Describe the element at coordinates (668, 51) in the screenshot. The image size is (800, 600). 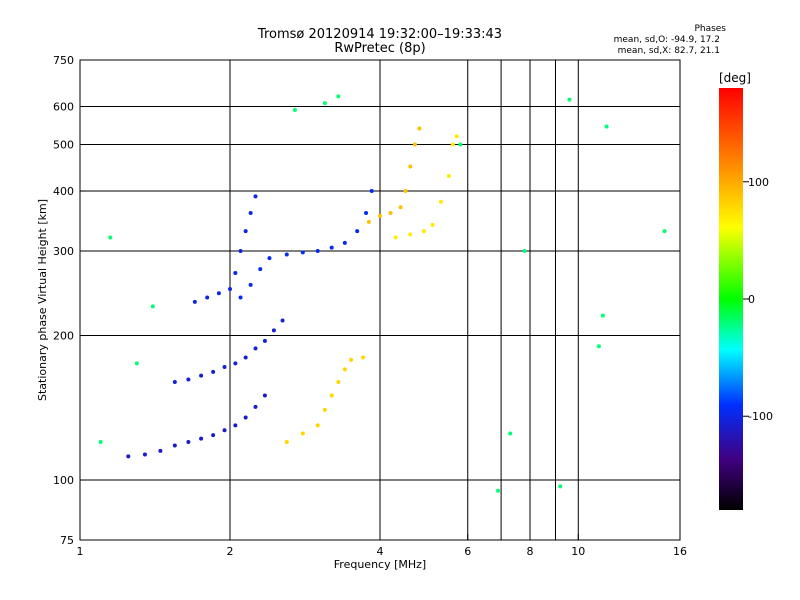
I see `stats-x-mode: mean, sd,X: 82.7, 21.1` at that location.